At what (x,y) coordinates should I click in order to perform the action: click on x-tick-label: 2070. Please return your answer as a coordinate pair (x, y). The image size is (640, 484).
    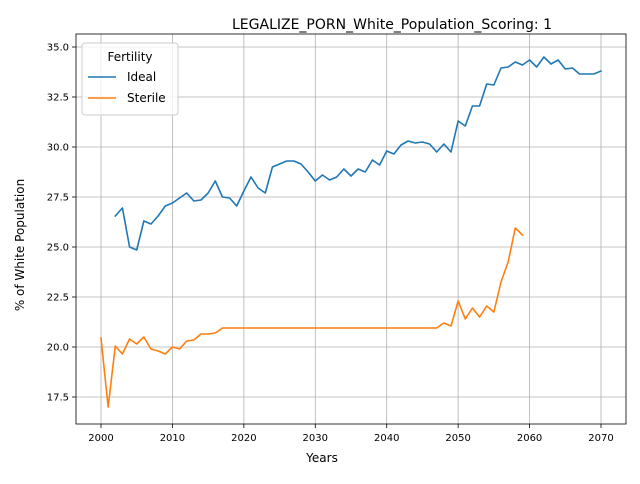
    Looking at the image, I should click on (600, 438).